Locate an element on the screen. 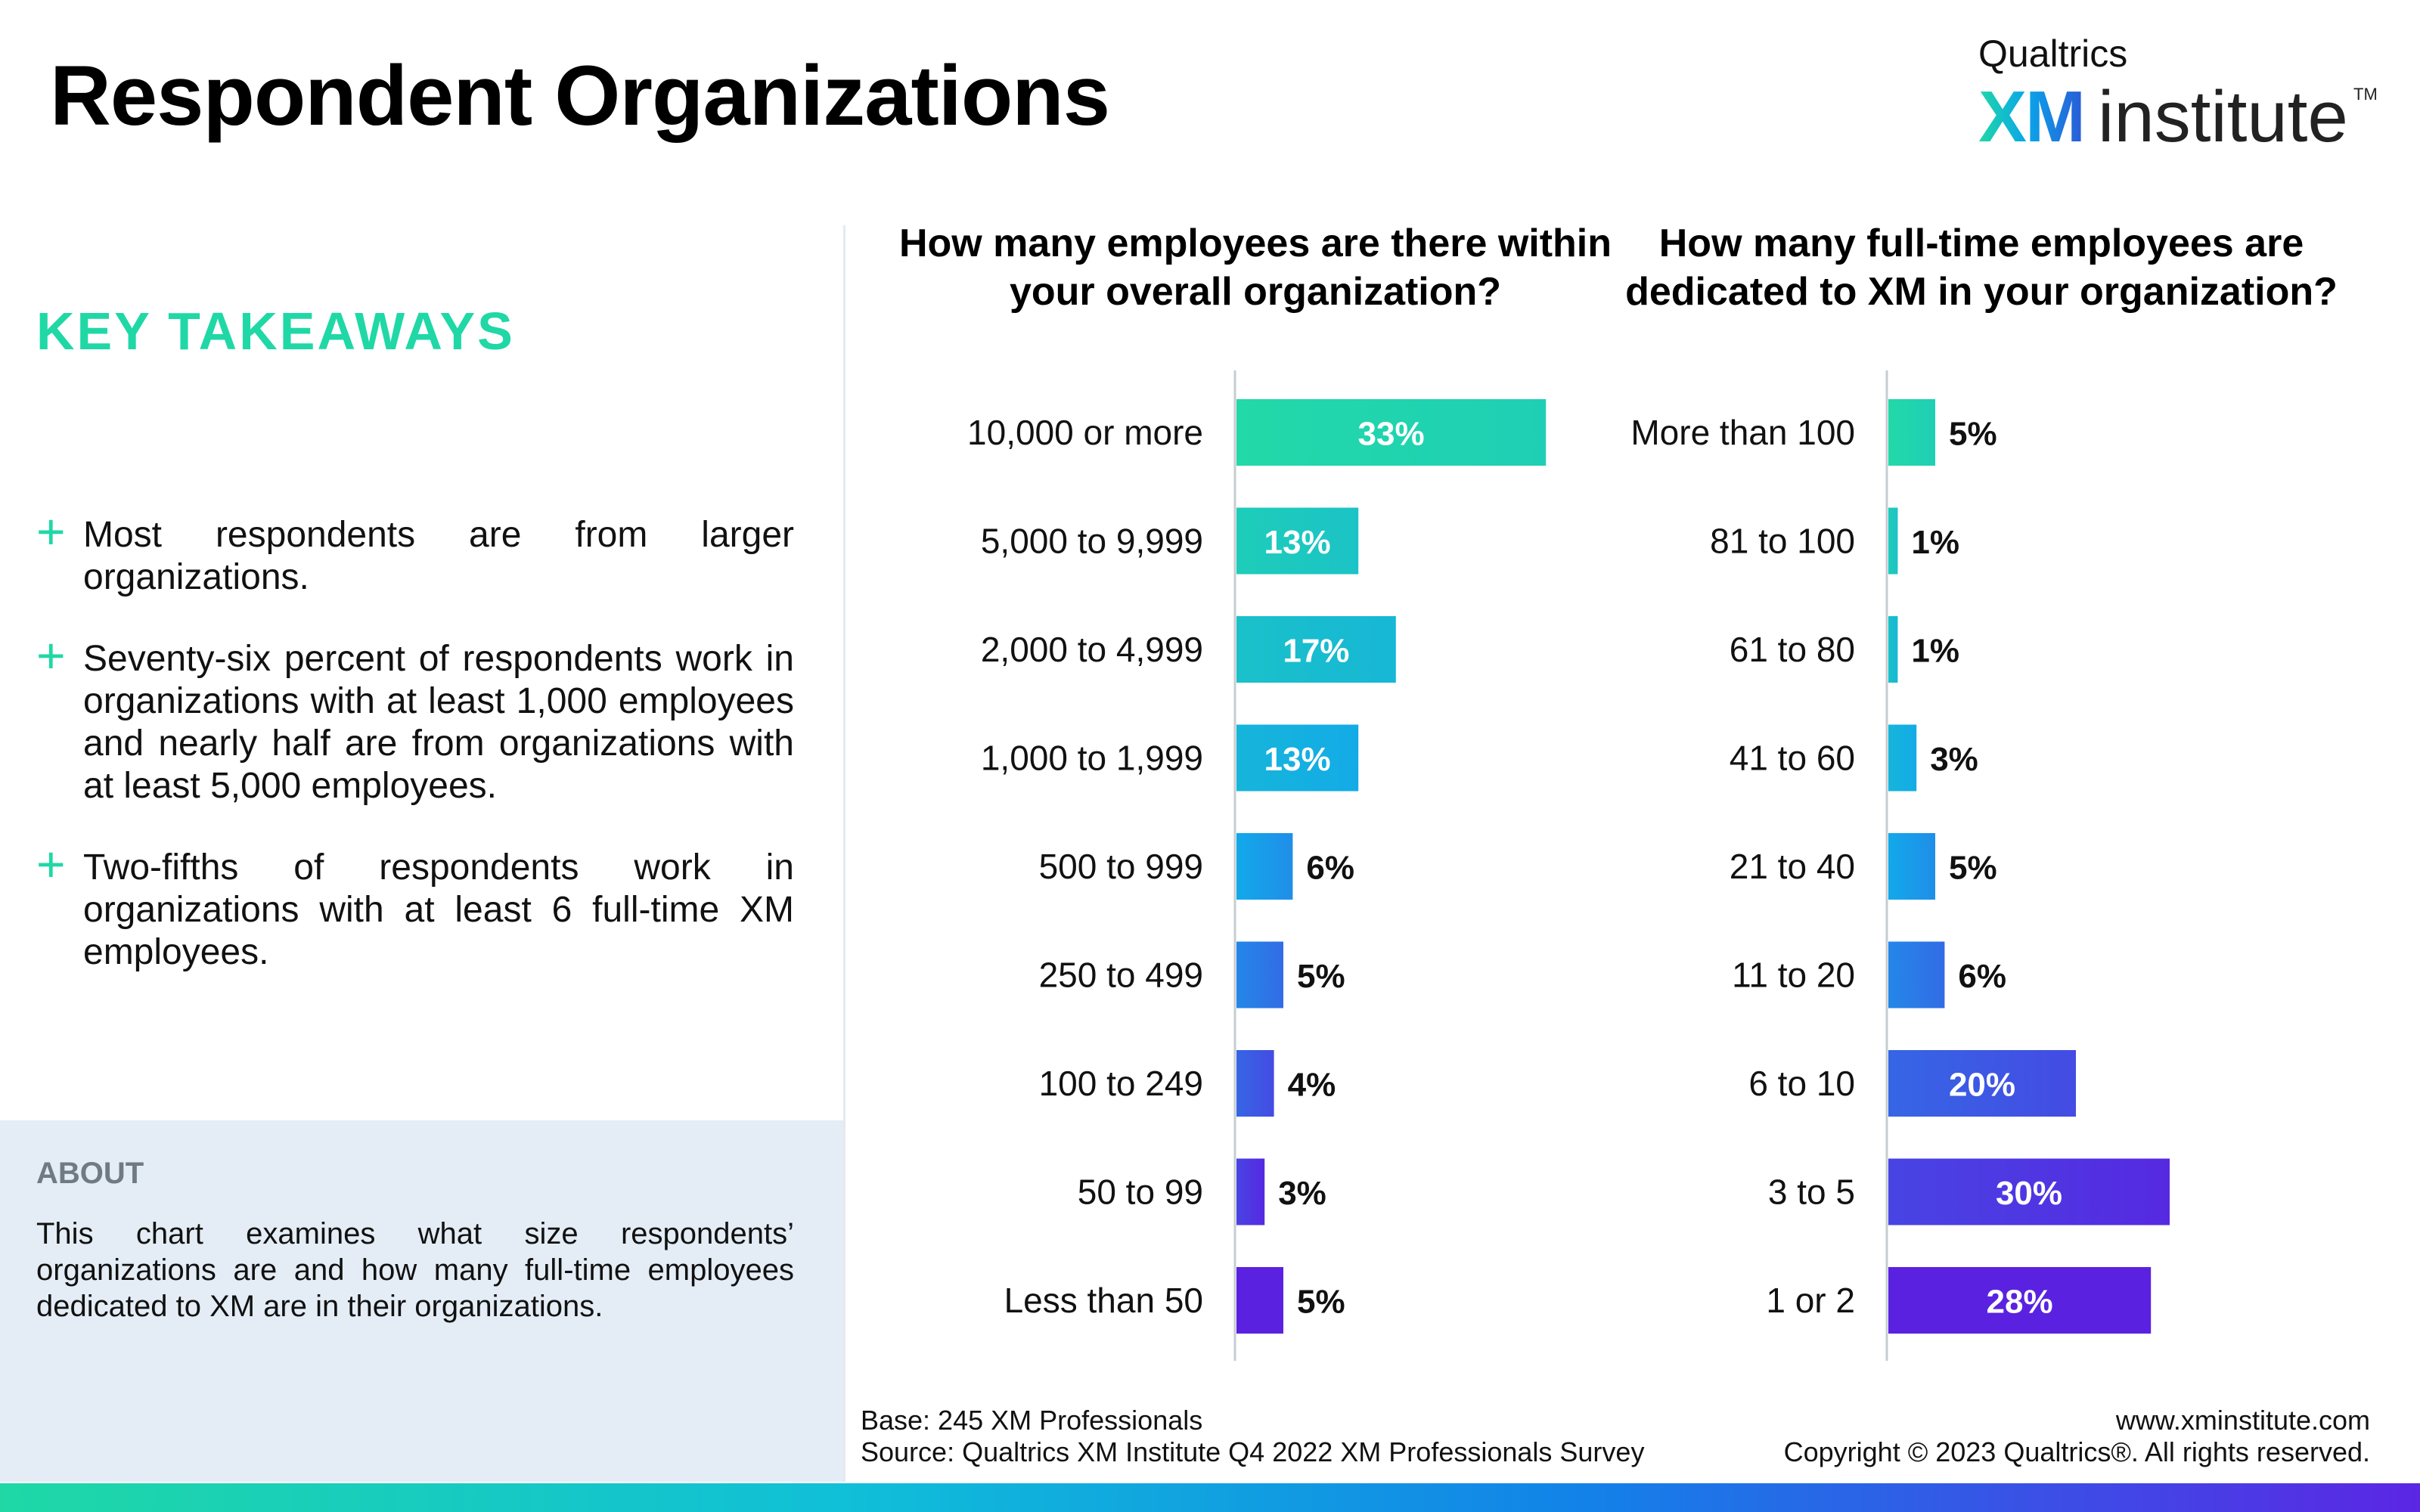  logo-xm-text: XM is located at coordinates (2032, 117).